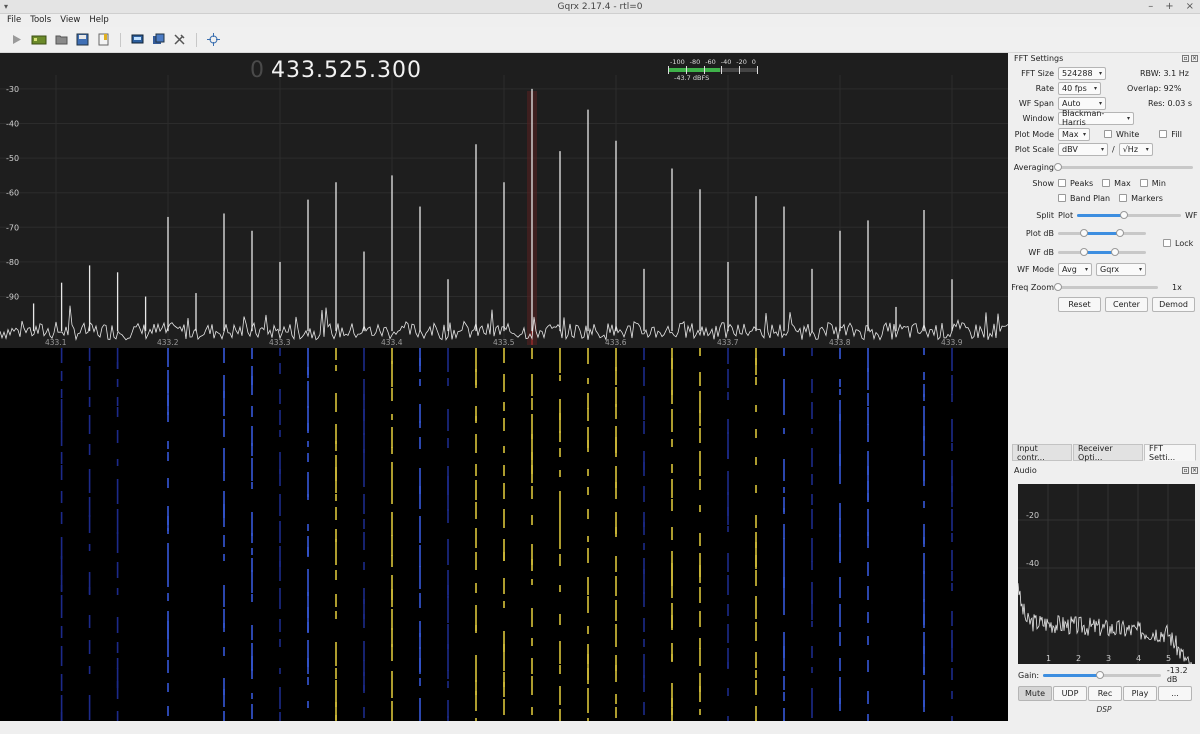  What do you see at coordinates (1170, 134) in the screenshot?
I see `fill-checkbox: Fill` at bounding box center [1170, 134].